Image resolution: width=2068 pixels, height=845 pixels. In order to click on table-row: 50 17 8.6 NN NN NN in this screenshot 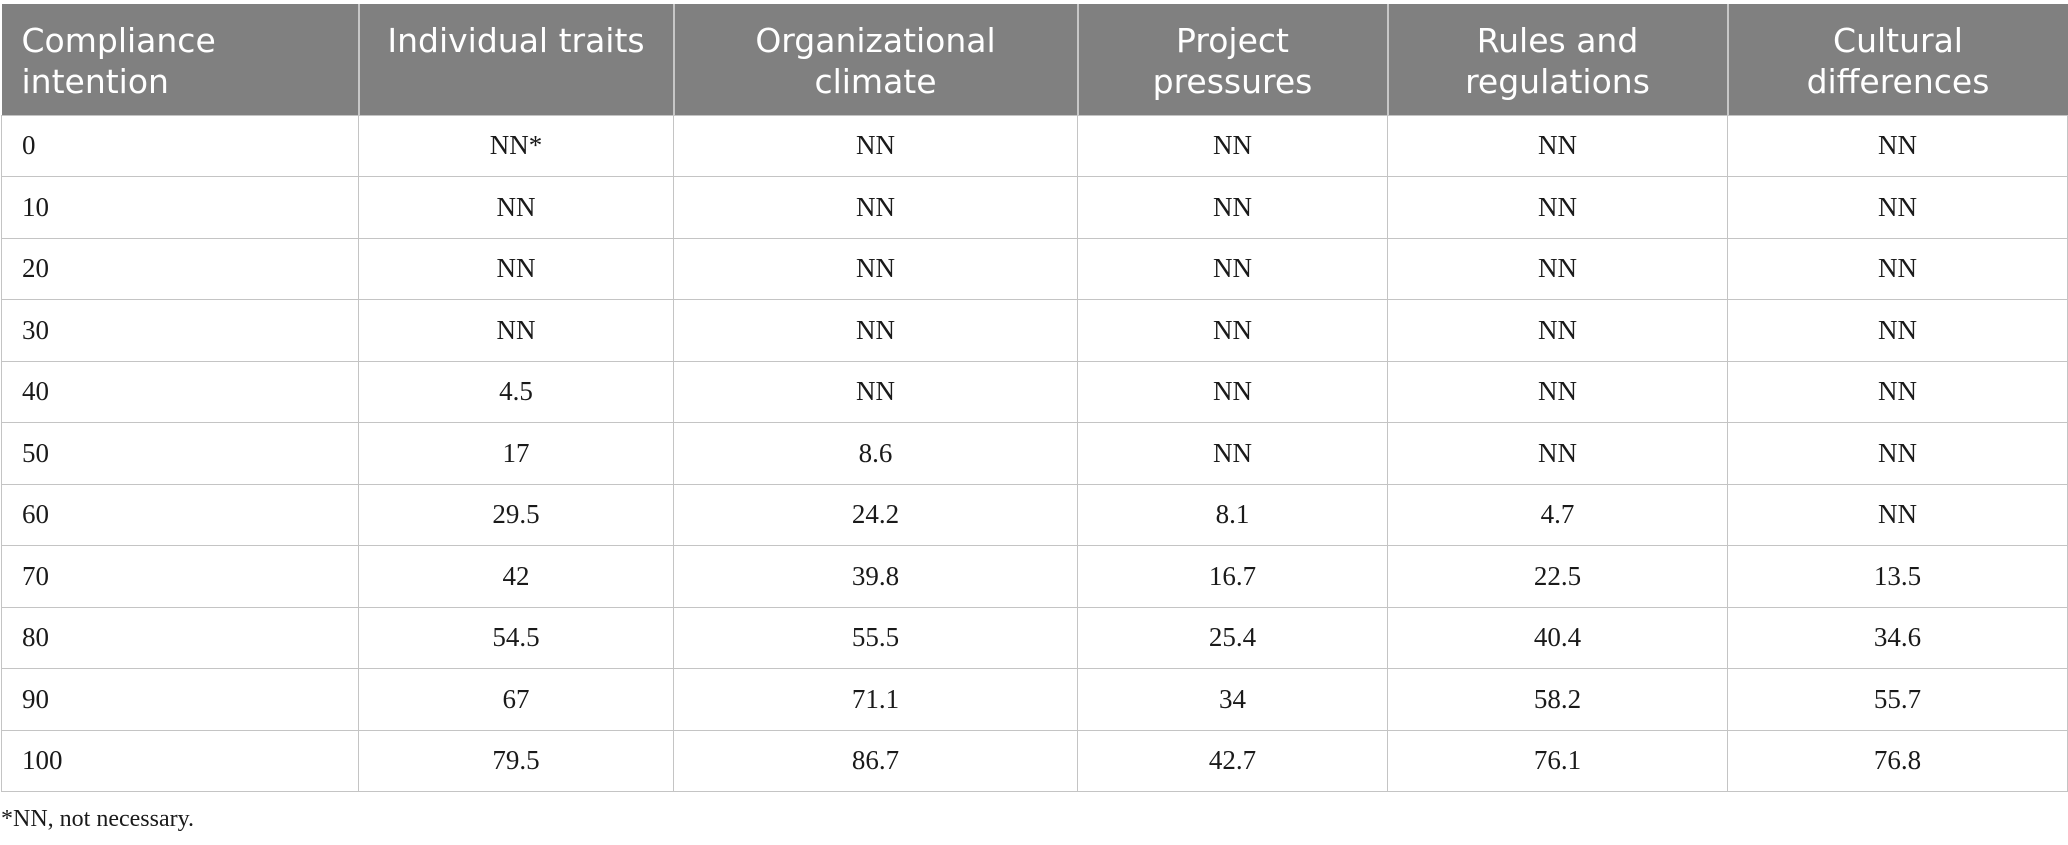, I will do `click(1034, 453)`.